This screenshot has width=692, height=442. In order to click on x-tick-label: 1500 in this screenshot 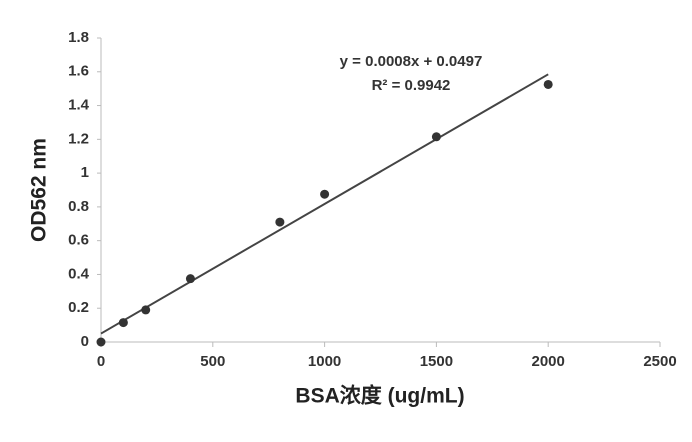, I will do `click(436, 361)`.